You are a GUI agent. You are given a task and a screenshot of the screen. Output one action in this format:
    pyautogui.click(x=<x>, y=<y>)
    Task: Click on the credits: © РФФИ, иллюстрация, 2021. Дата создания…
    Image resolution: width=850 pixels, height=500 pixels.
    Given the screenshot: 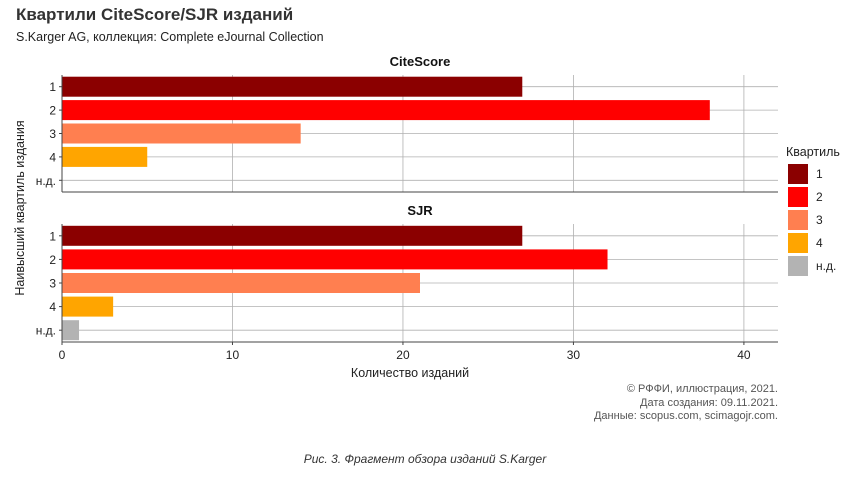 What is the action you would take?
    pyautogui.click(x=686, y=403)
    